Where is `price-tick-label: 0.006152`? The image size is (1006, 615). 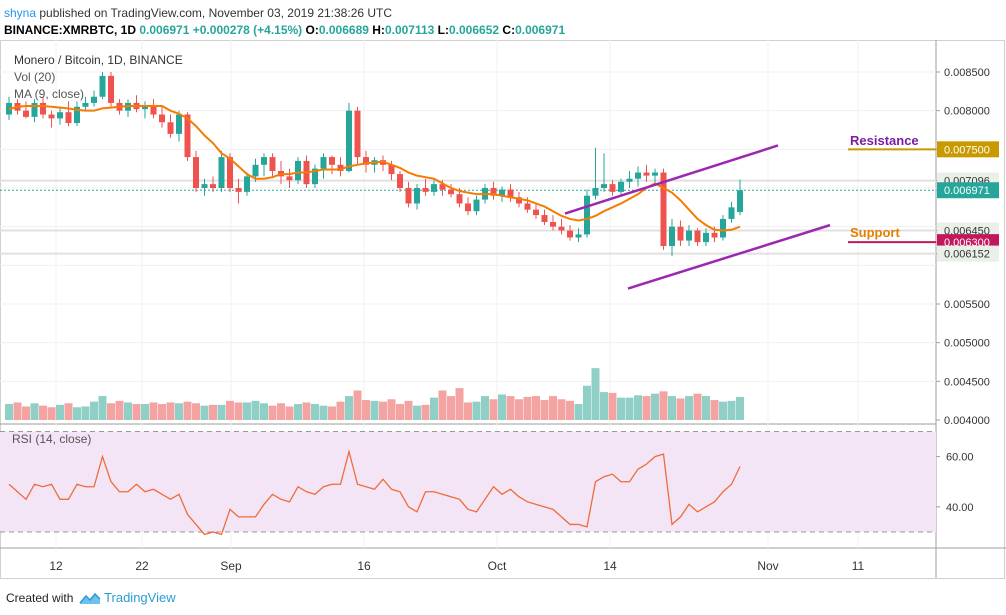
price-tick-label: 0.006152 is located at coordinates (967, 255).